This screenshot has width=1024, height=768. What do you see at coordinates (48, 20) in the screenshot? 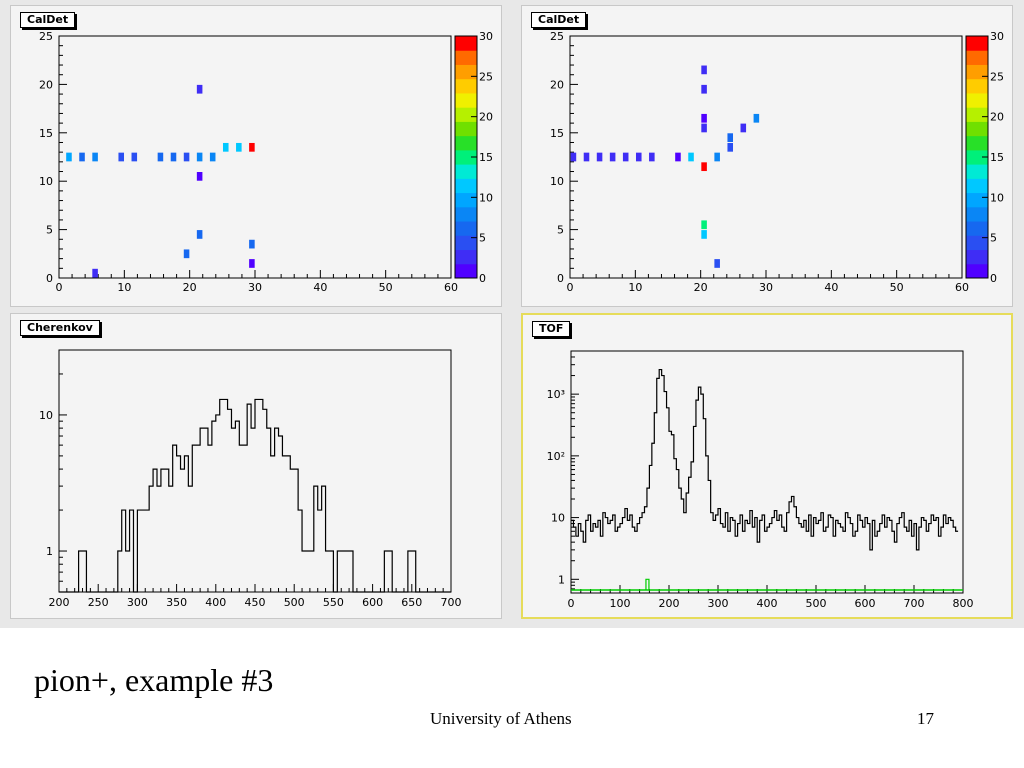
I see `pad-title-caldet-1: CalDet` at bounding box center [48, 20].